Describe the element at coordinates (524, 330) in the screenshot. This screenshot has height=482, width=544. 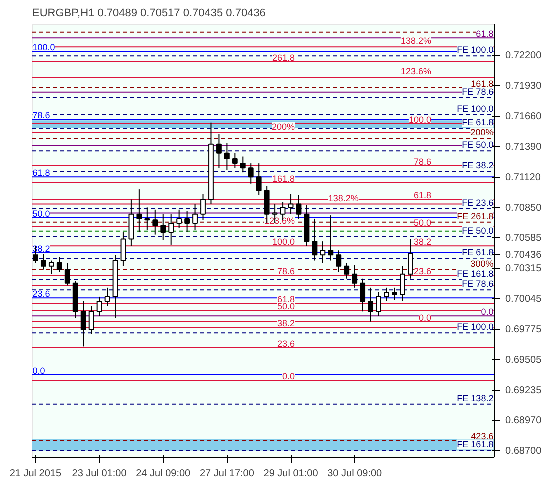
I see `y-tick-label: 0.69775` at that location.